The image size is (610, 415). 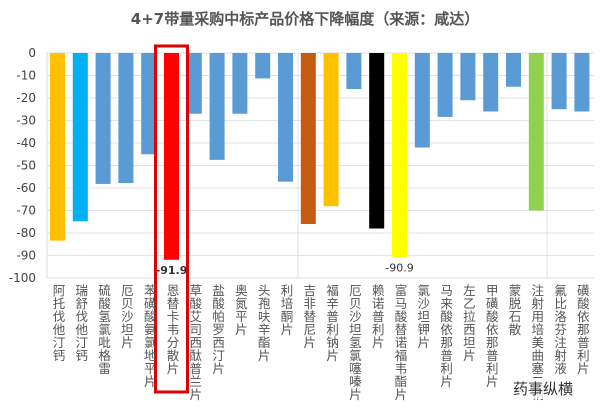 I want to click on x-tick-label: 蒙脱石散, so click(x=514, y=310).